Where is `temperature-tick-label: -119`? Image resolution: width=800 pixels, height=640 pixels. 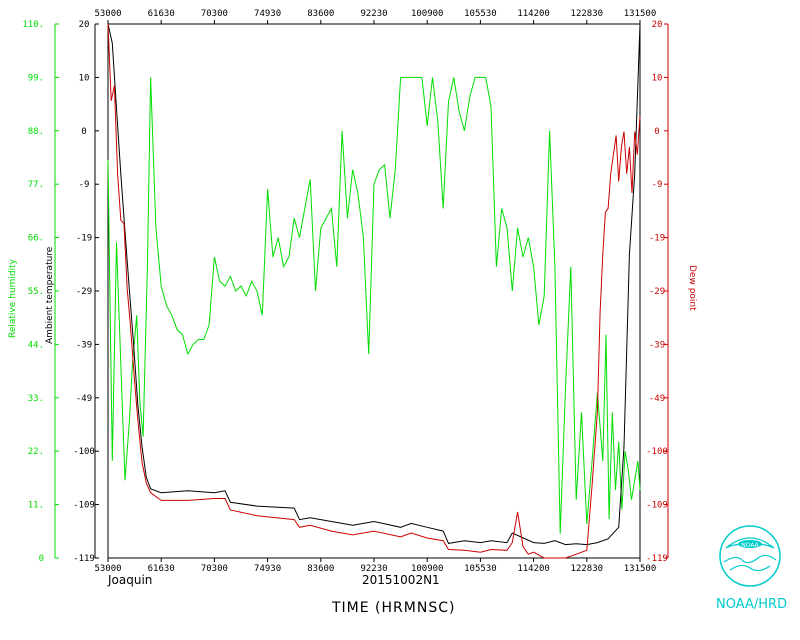 temperature-tick-label: -119 is located at coordinates (84, 559).